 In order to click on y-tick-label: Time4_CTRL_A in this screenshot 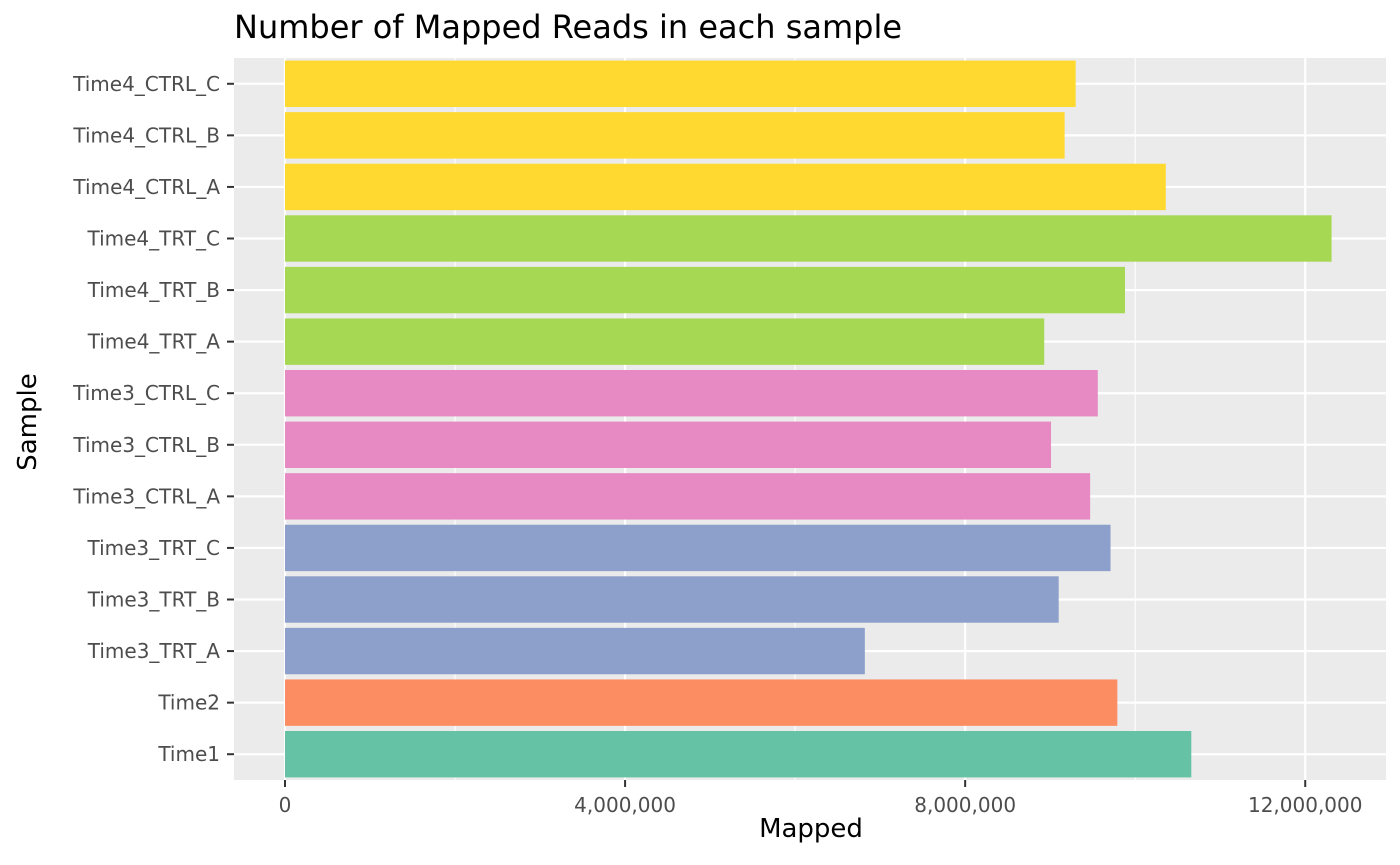, I will do `click(146, 187)`.